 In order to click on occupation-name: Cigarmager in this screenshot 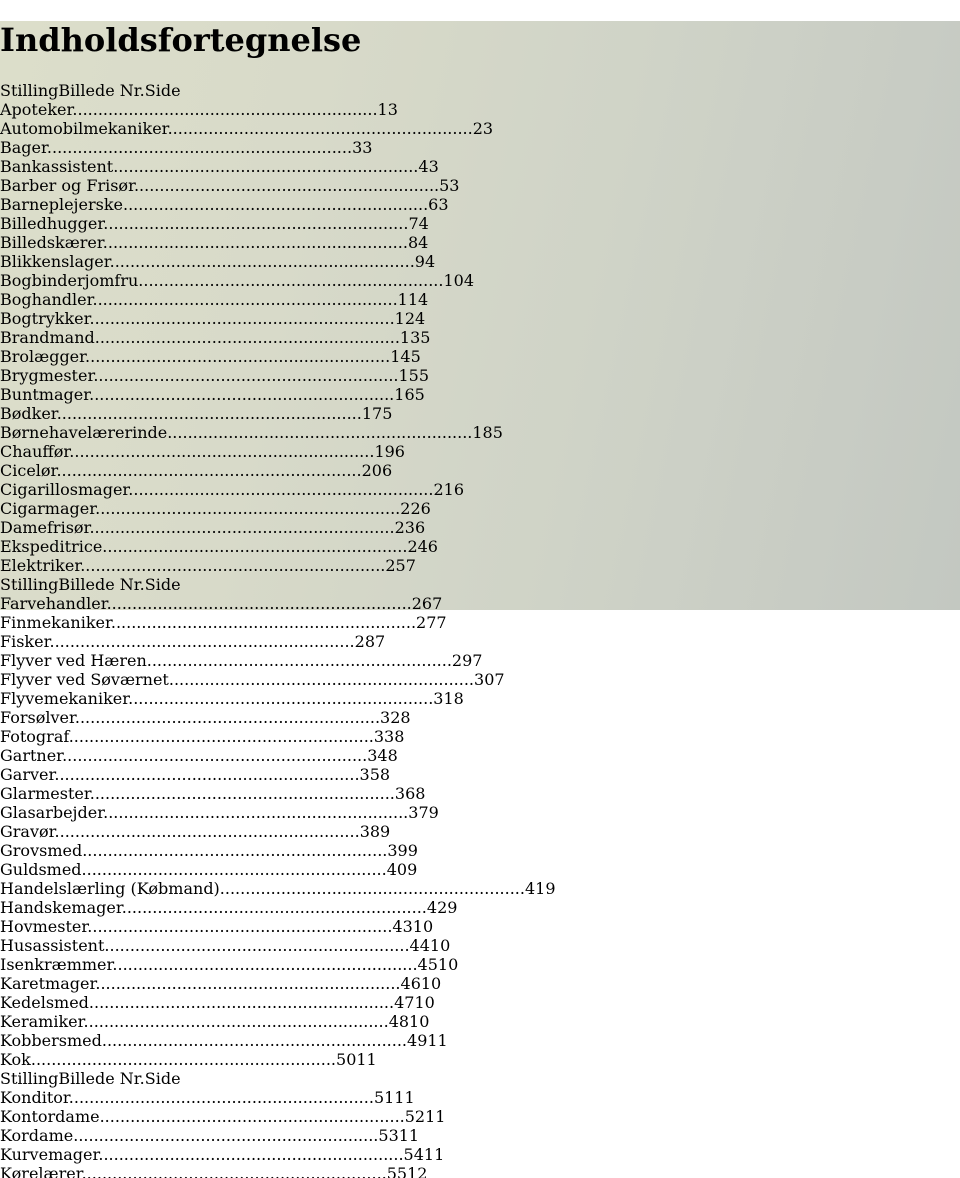, I will do `click(48, 508)`.